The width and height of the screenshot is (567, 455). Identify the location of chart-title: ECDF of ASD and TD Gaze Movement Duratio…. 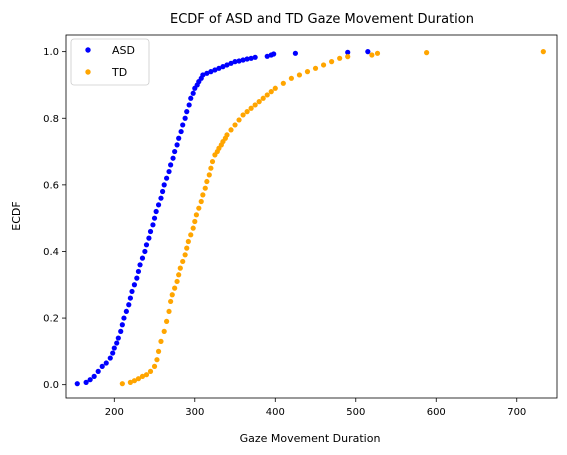
(322, 19).